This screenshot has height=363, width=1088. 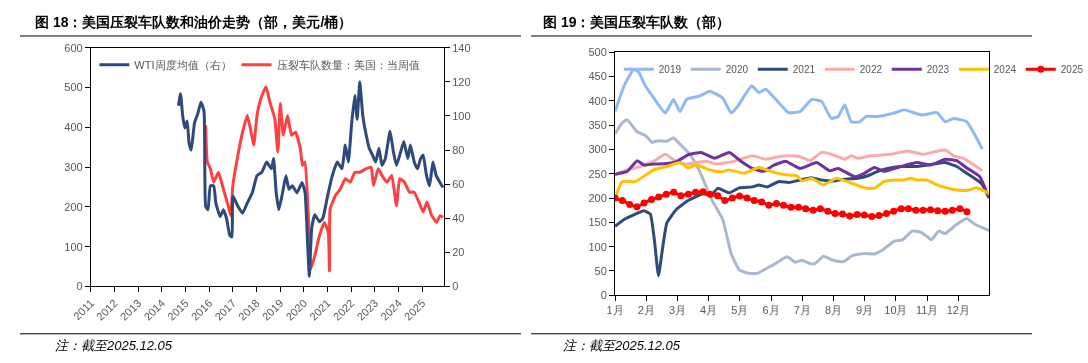 I want to click on legend-label: 2019, so click(x=670, y=70).